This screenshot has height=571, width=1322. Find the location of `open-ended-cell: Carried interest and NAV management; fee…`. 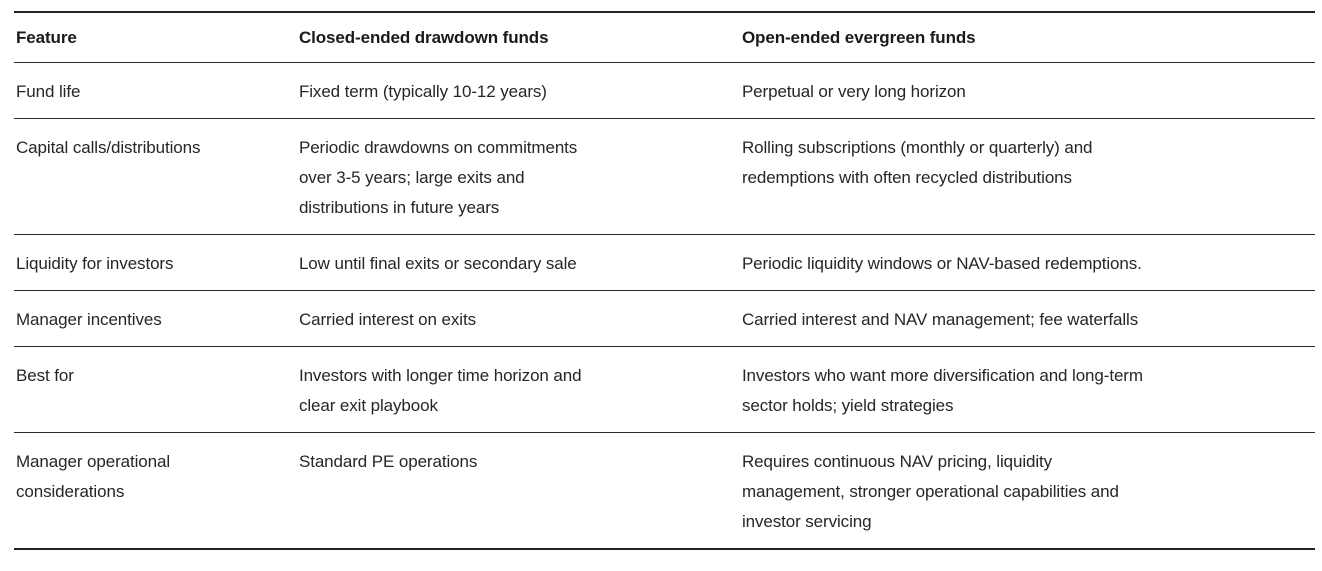

open-ended-cell: Carried interest and NAV management; fee… is located at coordinates (1027, 318).